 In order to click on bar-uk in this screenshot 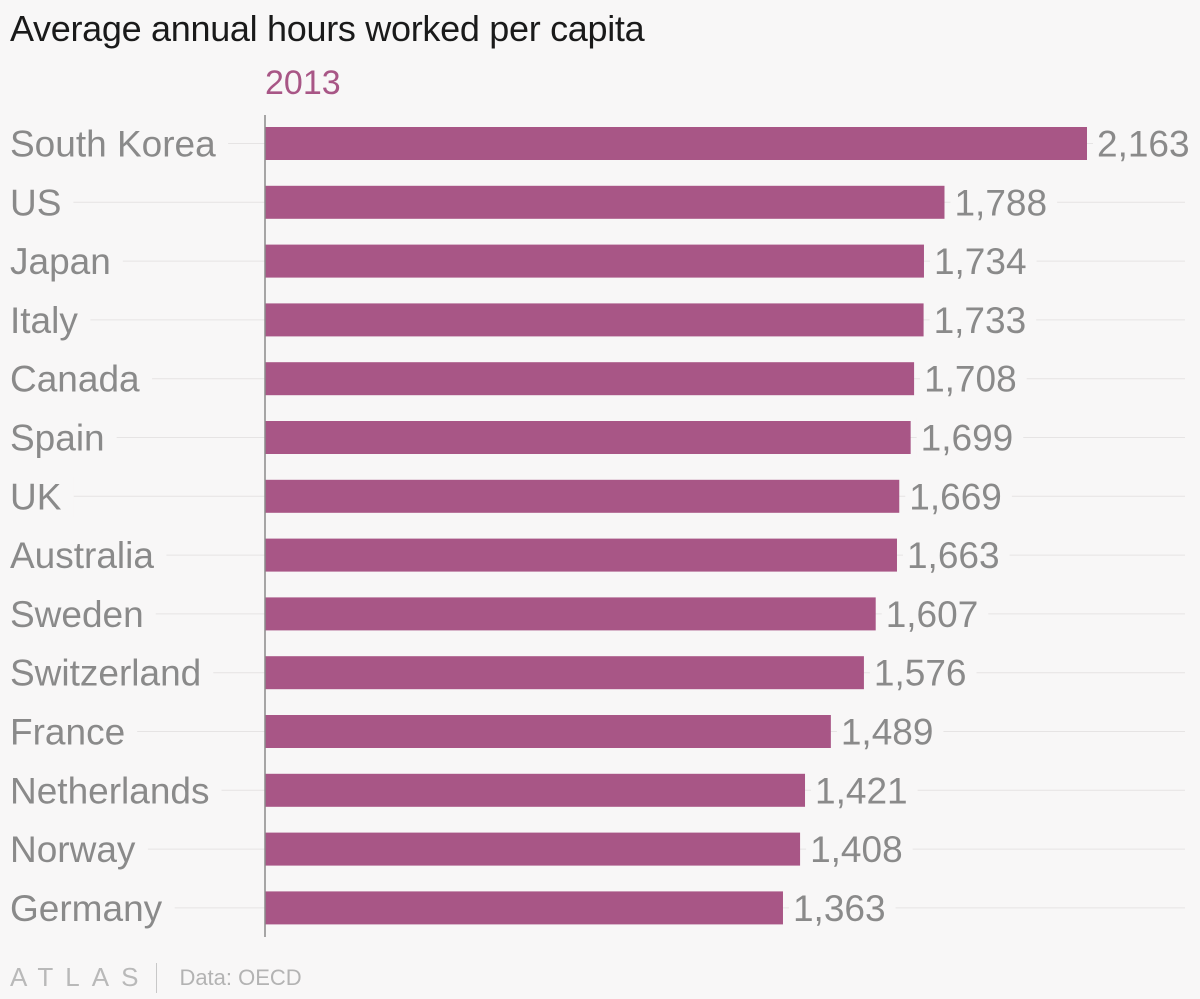, I will do `click(582, 496)`.